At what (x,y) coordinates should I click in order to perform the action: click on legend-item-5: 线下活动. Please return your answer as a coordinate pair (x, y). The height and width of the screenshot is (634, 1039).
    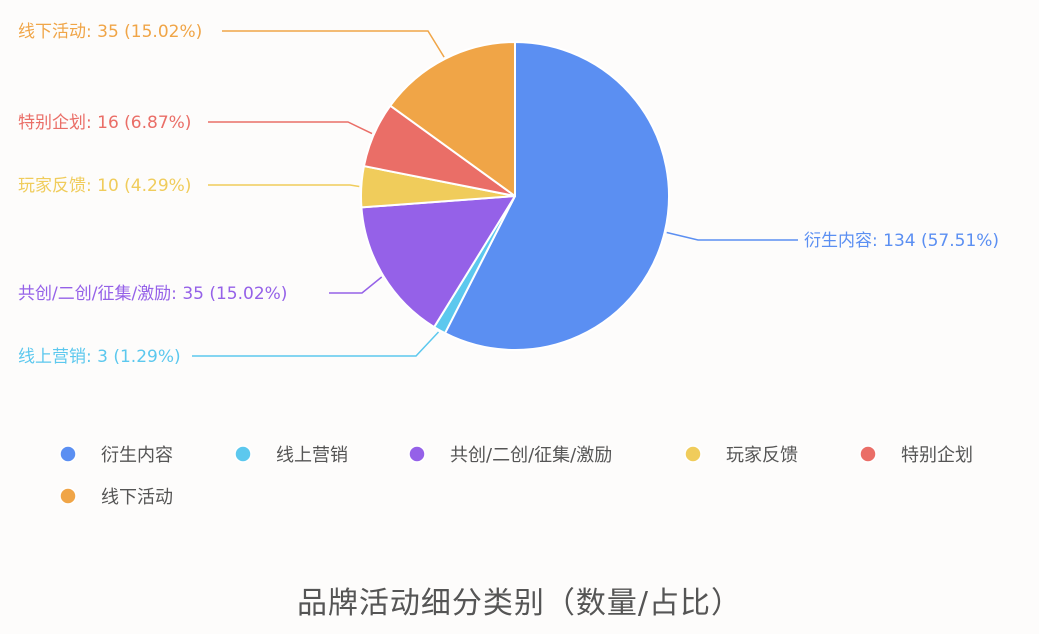
    Looking at the image, I should click on (116, 497).